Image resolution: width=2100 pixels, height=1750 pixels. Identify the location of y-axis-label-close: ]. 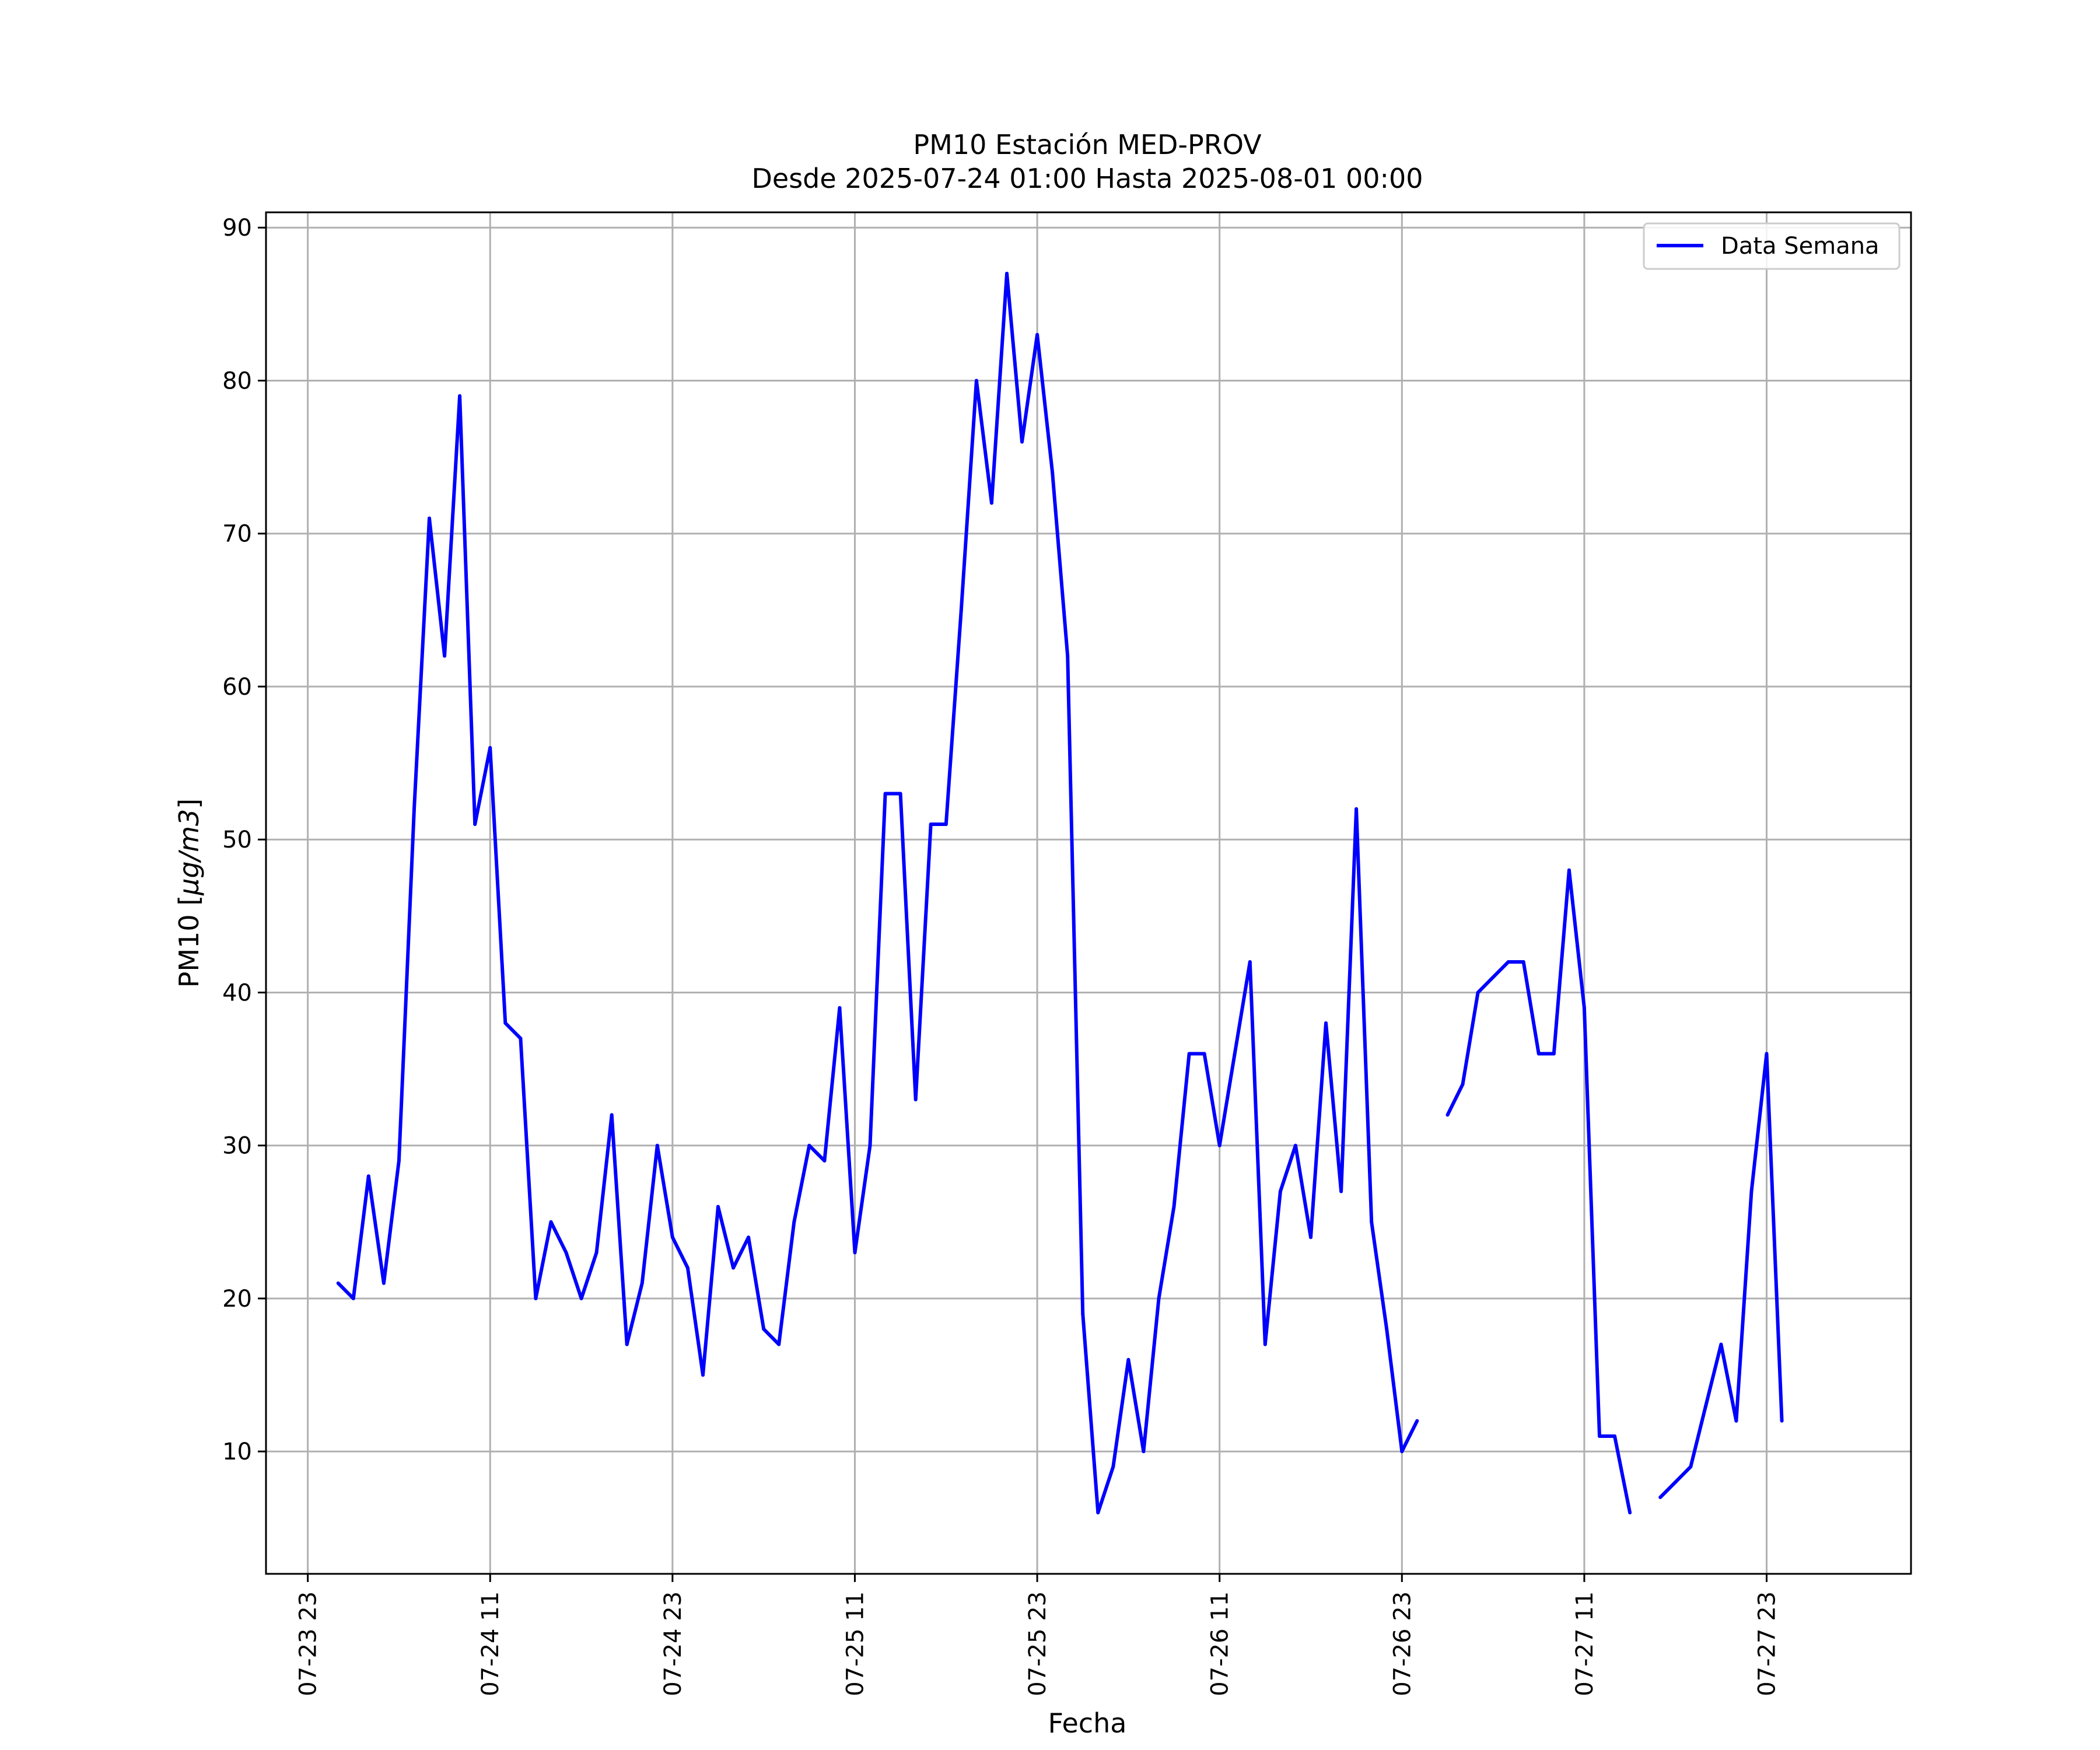
(189, 804).